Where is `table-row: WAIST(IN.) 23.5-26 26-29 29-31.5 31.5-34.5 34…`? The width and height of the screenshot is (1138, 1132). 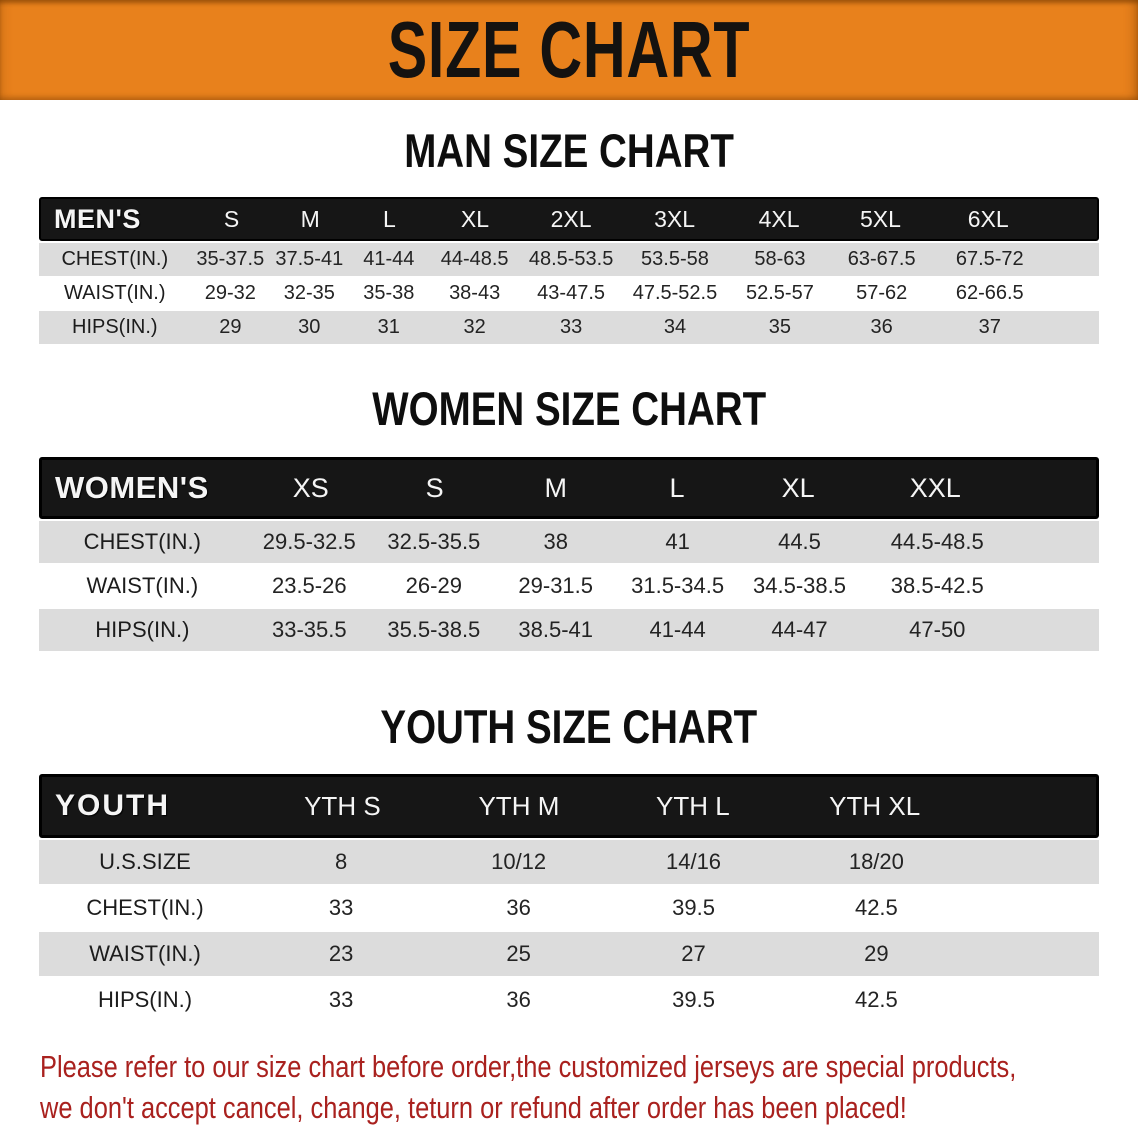 table-row: WAIST(IN.) 23.5-26 26-29 29-31.5 31.5-34.5 34… is located at coordinates (569, 586).